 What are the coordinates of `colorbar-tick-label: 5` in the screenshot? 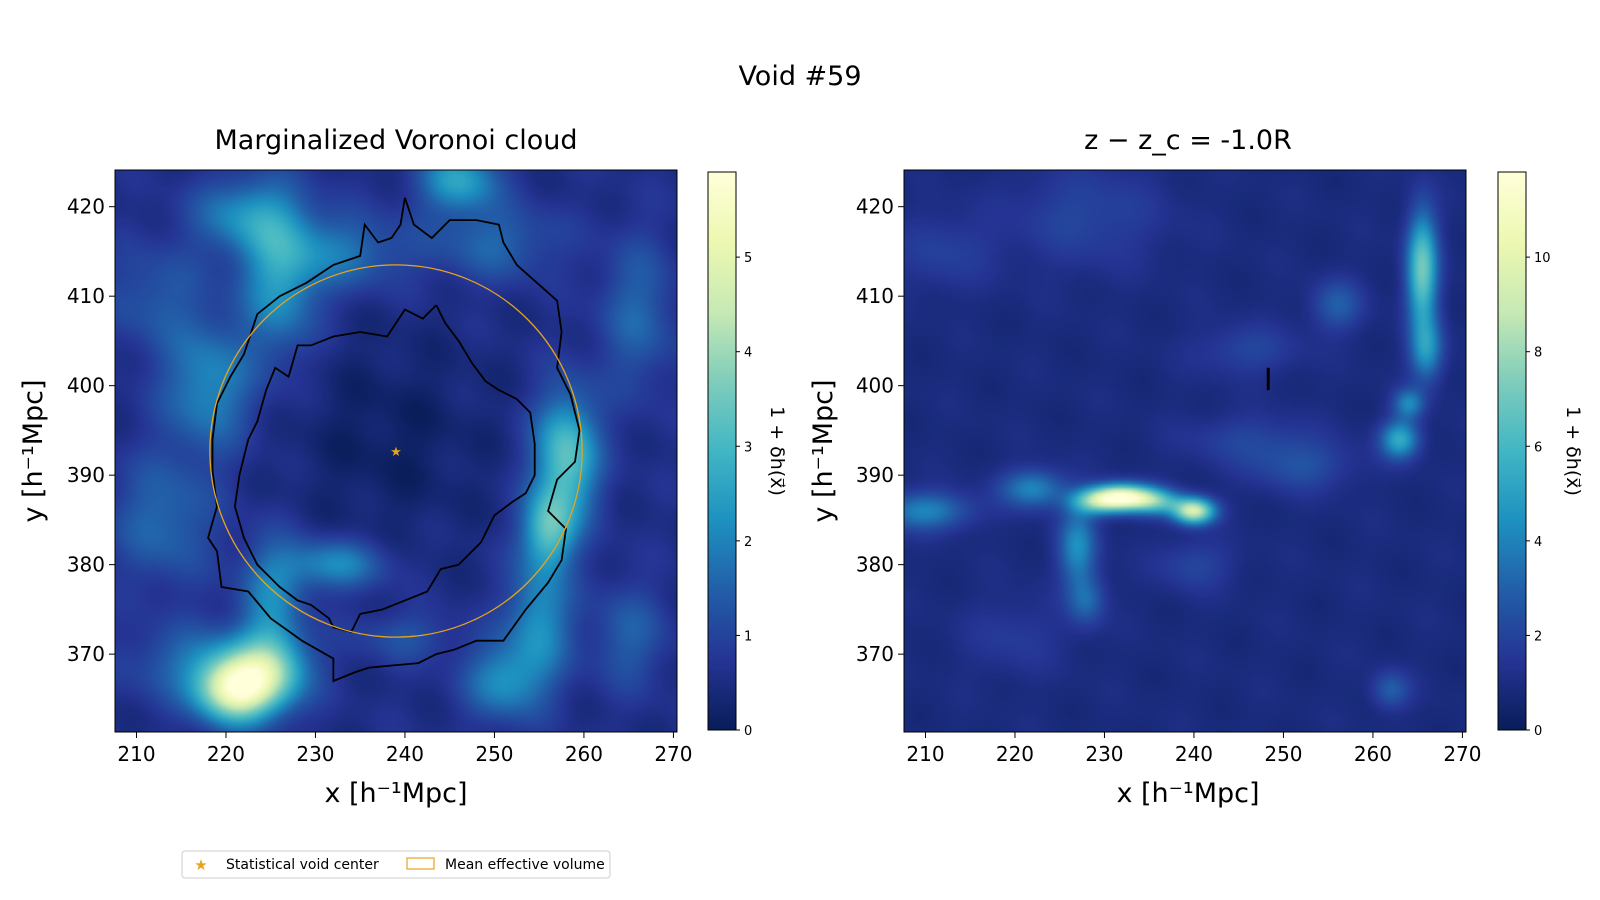 It's located at (748, 258).